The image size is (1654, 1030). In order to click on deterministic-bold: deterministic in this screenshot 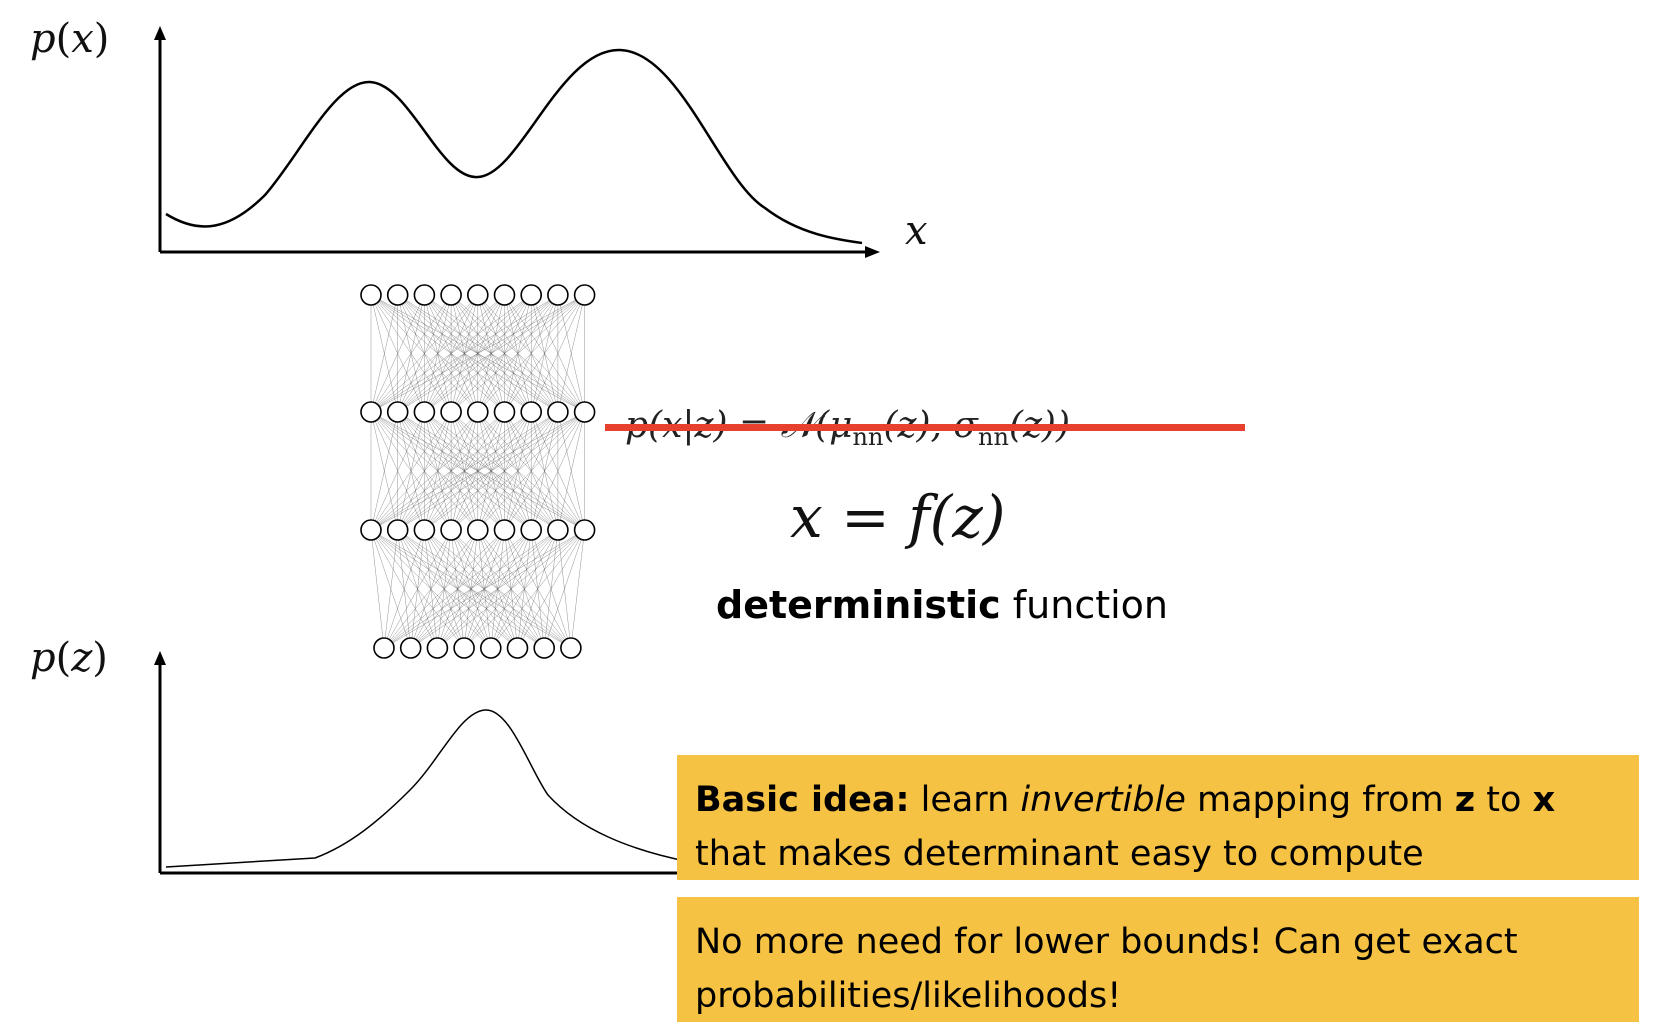, I will do `click(858, 605)`.